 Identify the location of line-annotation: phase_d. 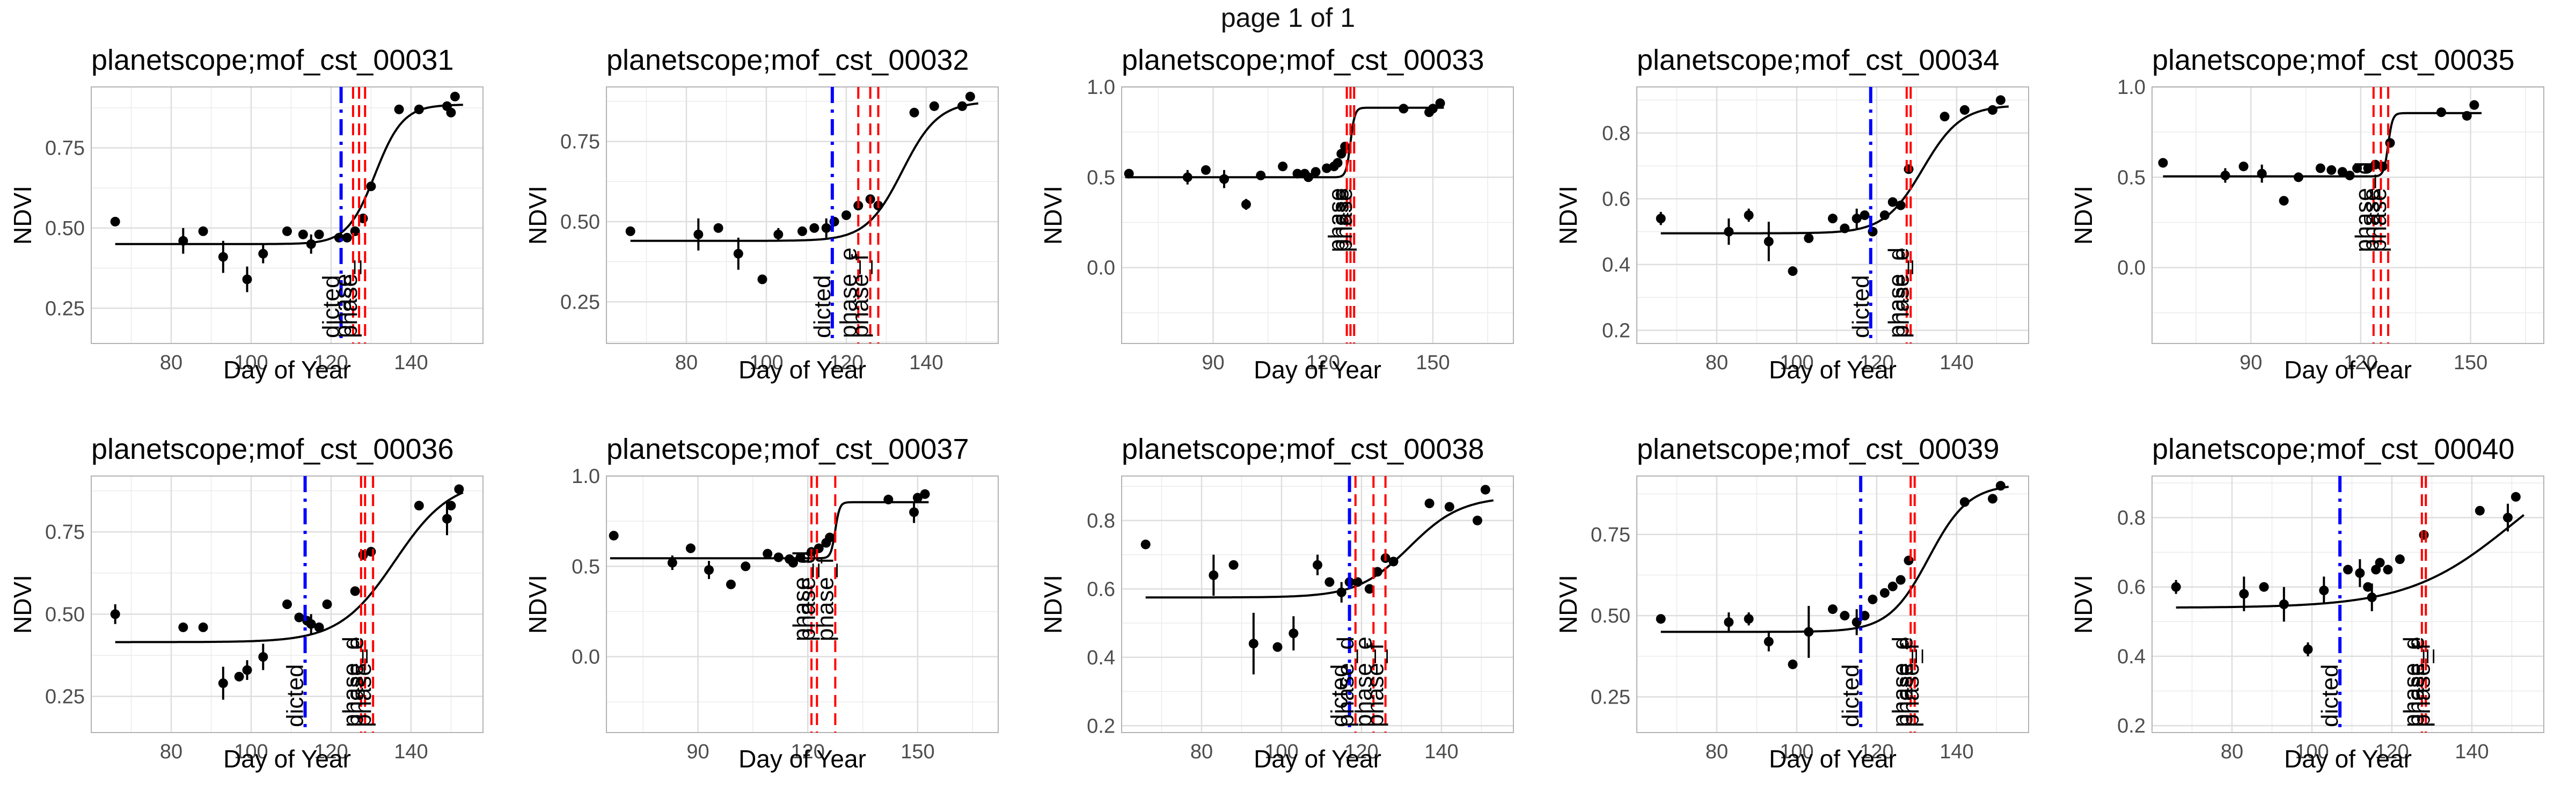
(351, 681).